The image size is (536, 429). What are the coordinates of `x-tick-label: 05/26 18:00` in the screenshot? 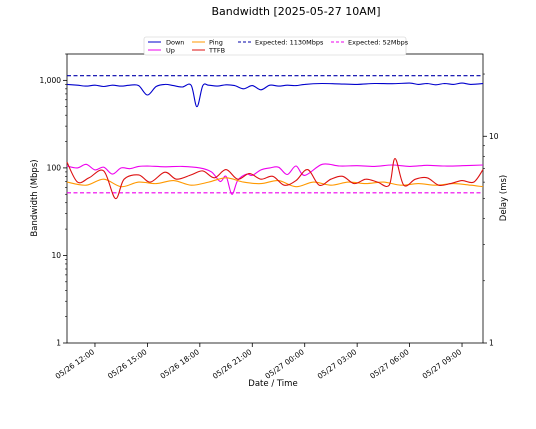 It's located at (179, 364).